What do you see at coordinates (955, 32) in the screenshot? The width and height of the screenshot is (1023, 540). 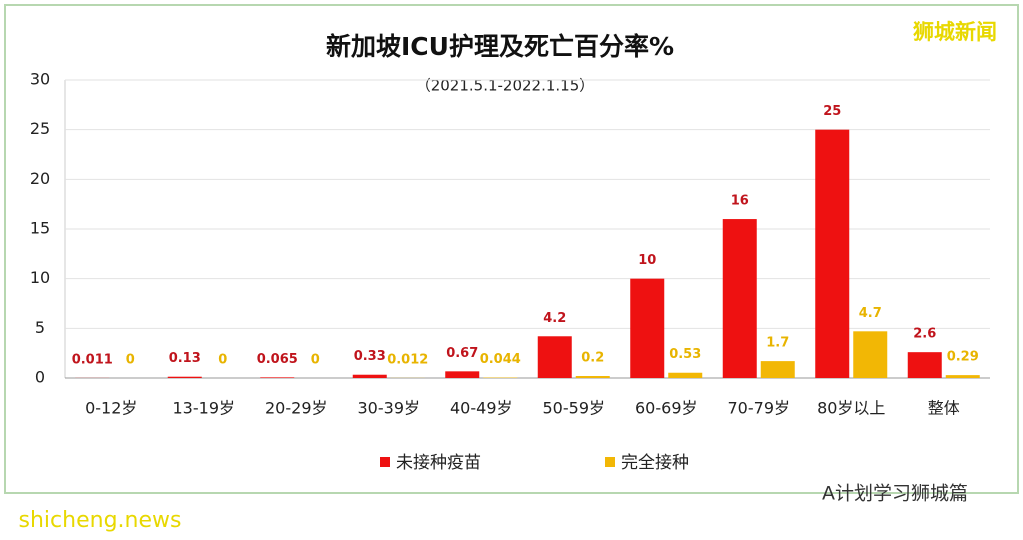 I see `watermark: 狮城新闻` at bounding box center [955, 32].